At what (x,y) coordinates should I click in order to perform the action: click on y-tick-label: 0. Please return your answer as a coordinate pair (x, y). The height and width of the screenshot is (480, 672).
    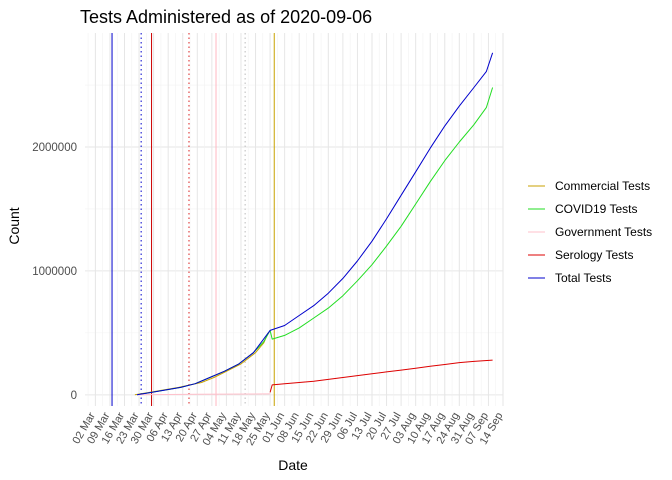
    Looking at the image, I should click on (74, 396).